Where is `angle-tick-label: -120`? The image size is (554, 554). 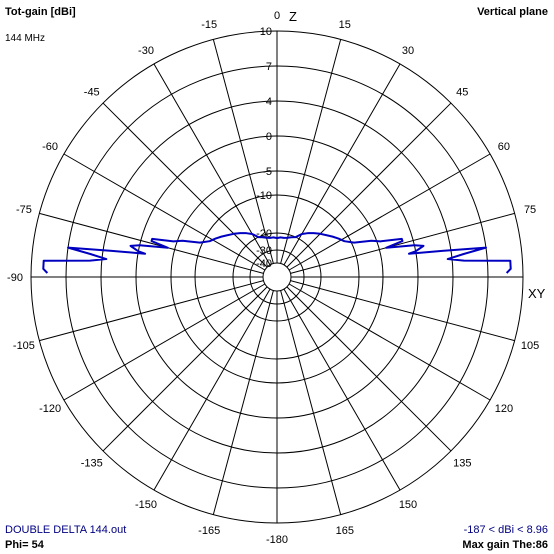
angle-tick-label: -120 is located at coordinates (50, 409).